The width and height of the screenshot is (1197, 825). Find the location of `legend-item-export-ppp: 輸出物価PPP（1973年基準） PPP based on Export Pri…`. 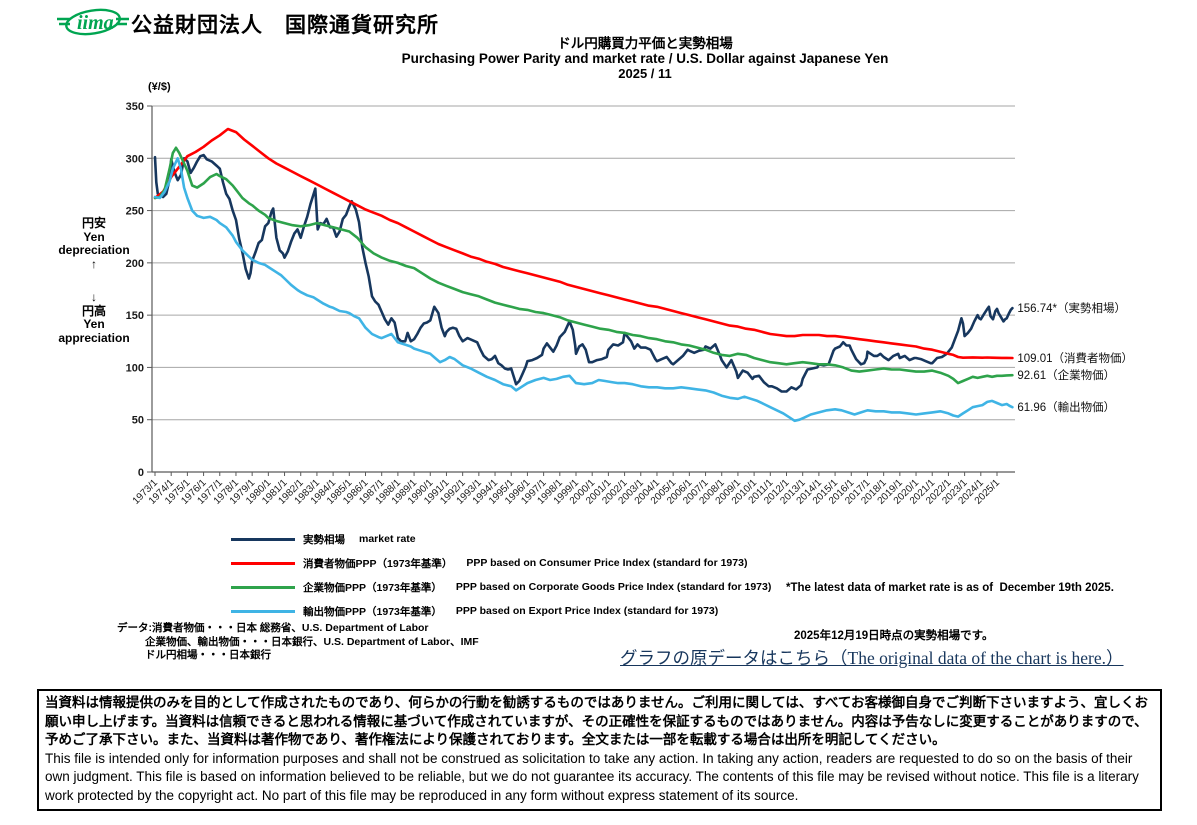

legend-item-export-ppp: 輸出物価PPP（1973年基準） PPP based on Export Pri… is located at coordinates (501, 611).